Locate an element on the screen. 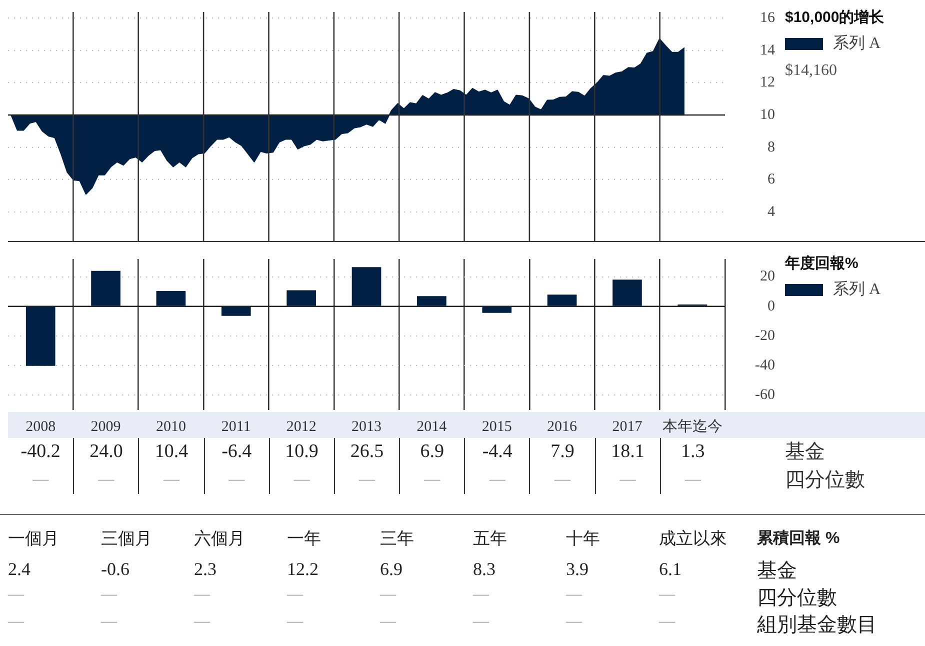  data-label: 1.3 is located at coordinates (692, 452).